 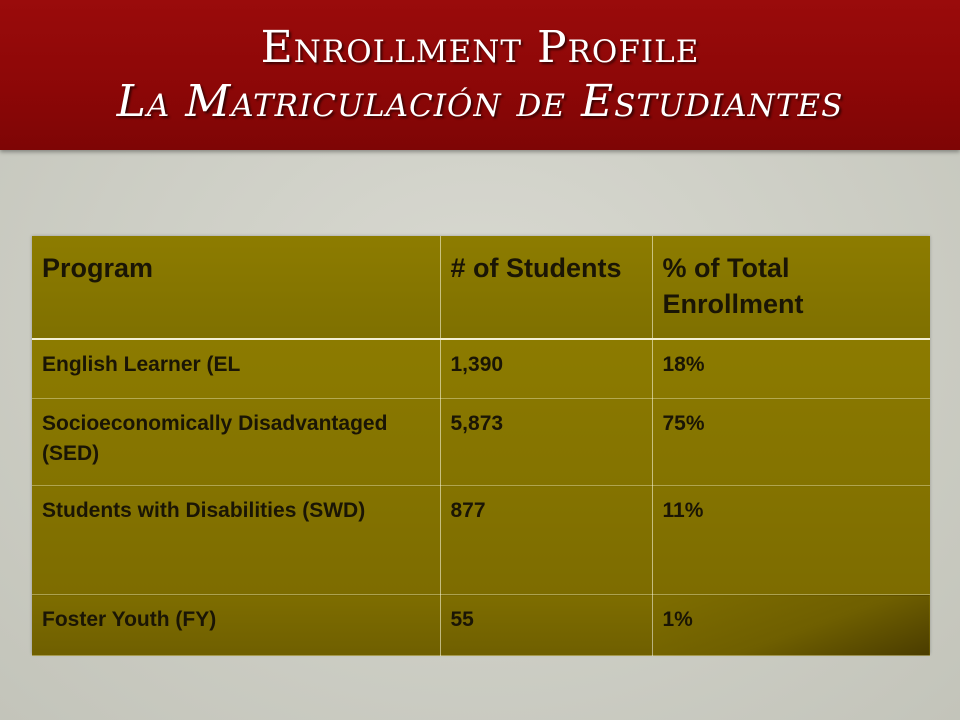 I want to click on program-cell: Foster Youth (FY), so click(x=236, y=625).